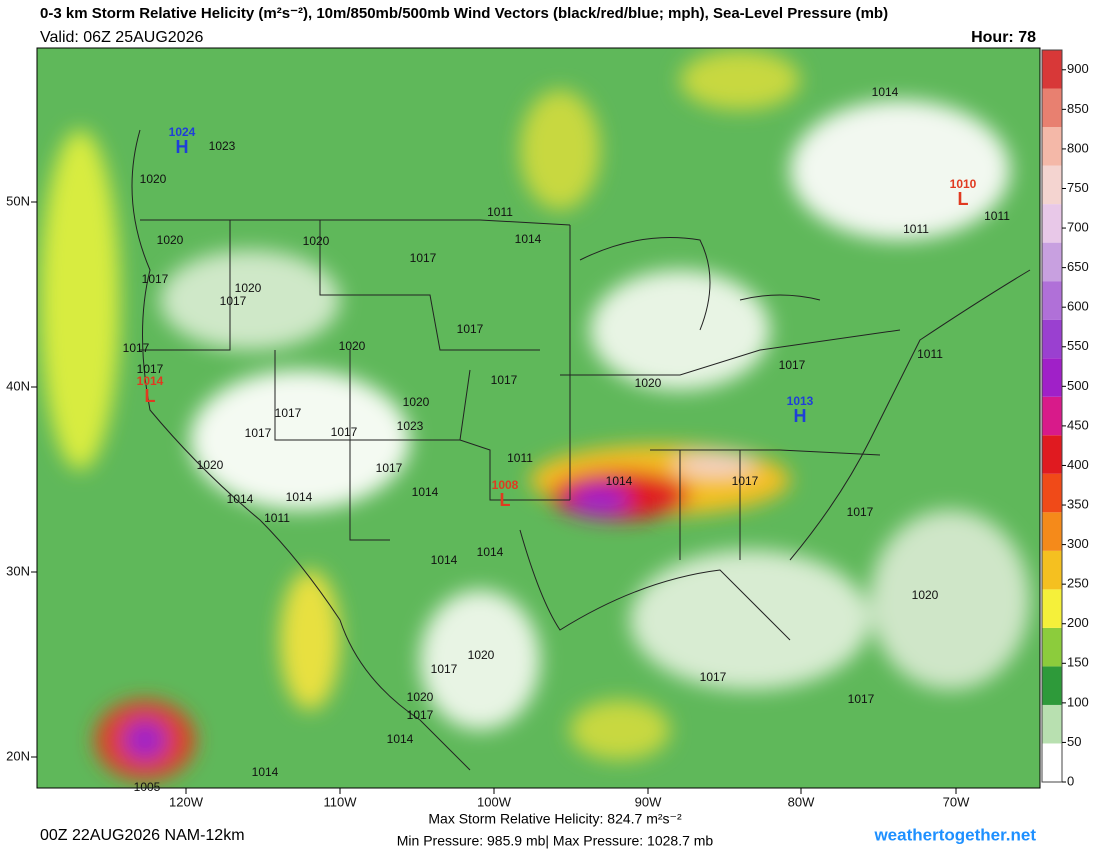 This screenshot has height=855, width=1100. I want to click on pressure-center-value: 1008, so click(505, 485).